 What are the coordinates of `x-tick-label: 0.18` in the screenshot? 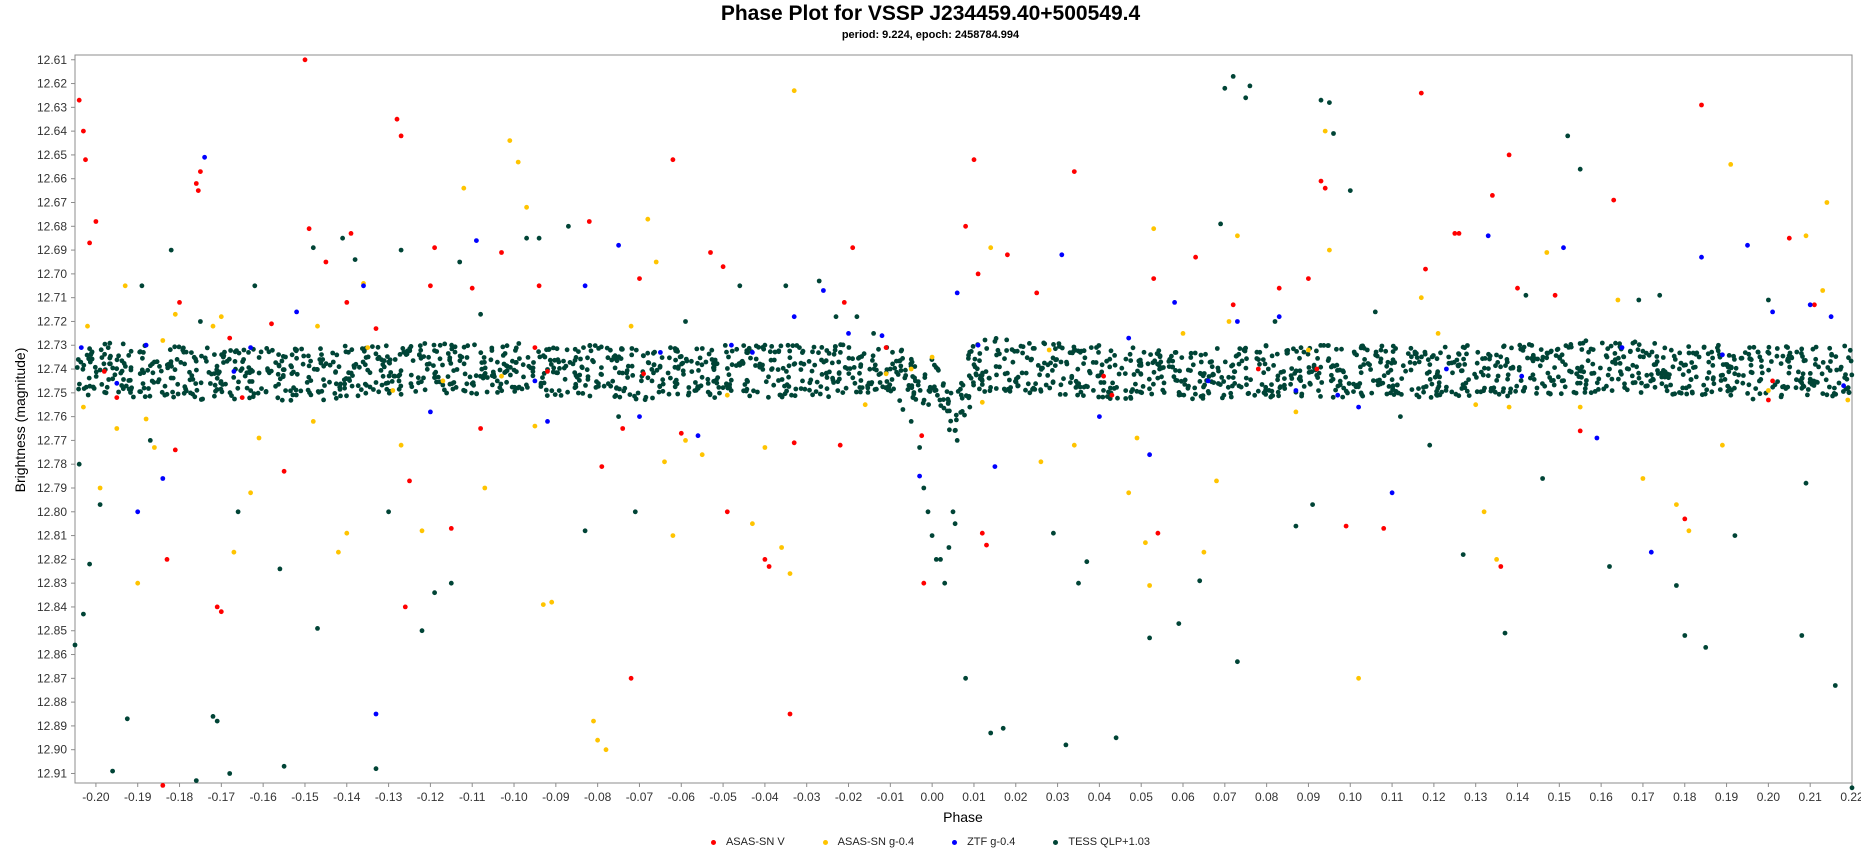 It's located at (1685, 797).